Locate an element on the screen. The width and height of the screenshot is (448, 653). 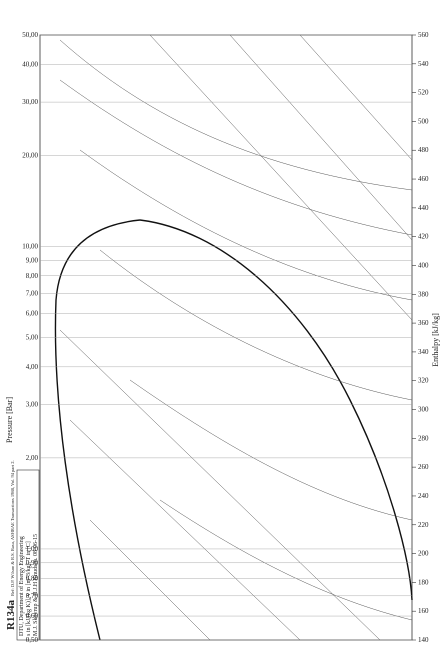
x-tick-label: 440 is located at coordinates (423, 208).